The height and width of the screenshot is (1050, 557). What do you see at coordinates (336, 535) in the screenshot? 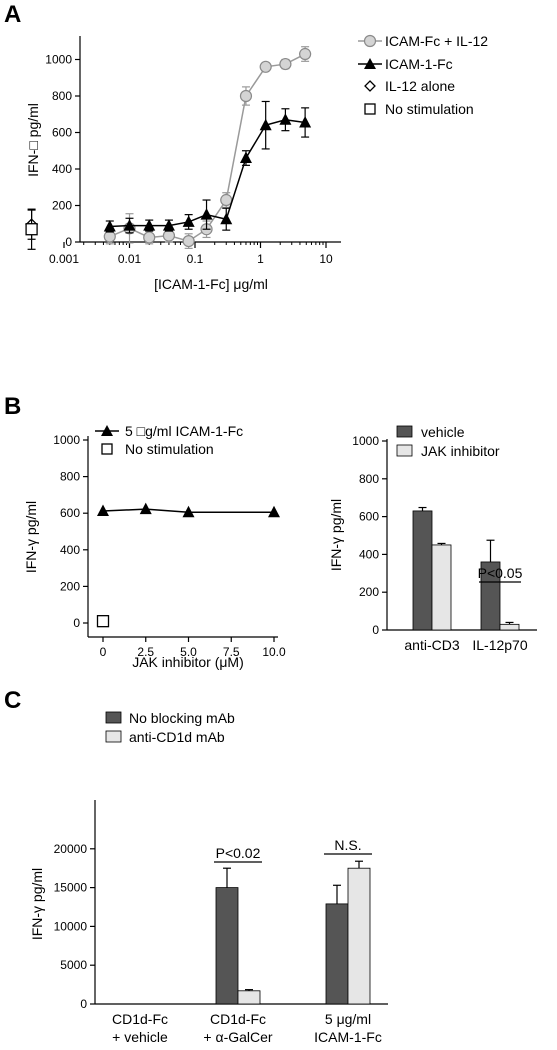
I see `panel-b-right-y-label: IFN-γ pg/ml` at bounding box center [336, 535].